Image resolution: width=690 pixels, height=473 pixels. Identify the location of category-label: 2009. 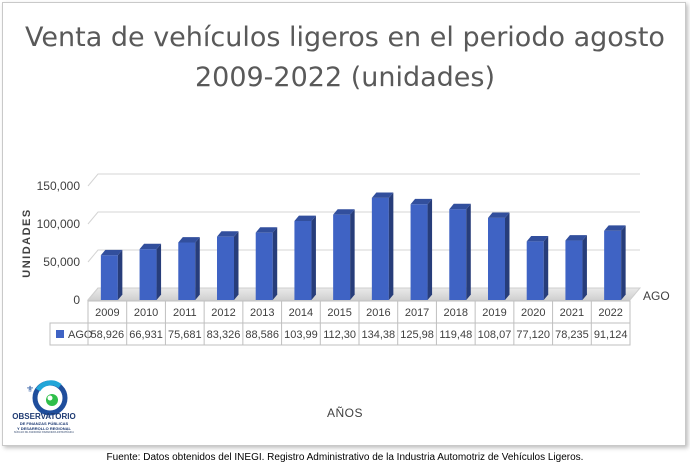
(107, 313).